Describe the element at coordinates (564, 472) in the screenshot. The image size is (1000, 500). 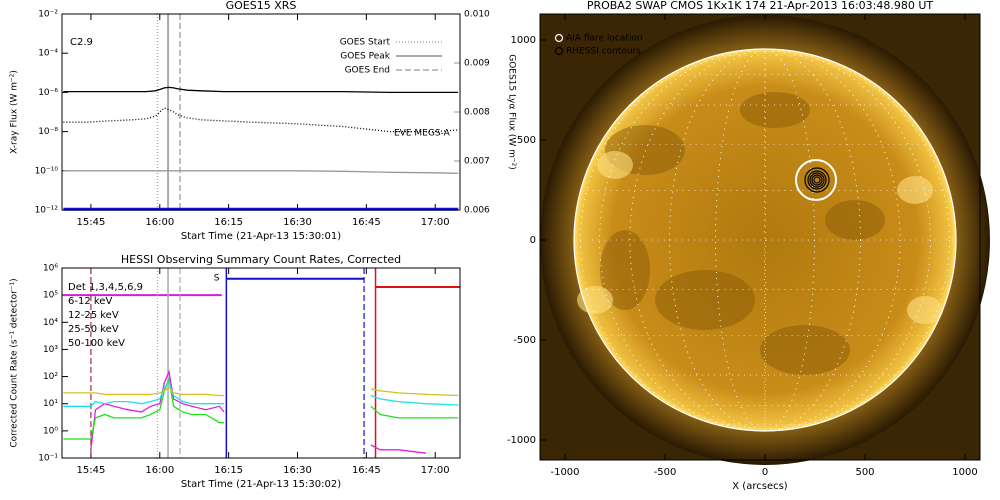
I see `x-tick-label: -1000` at that location.